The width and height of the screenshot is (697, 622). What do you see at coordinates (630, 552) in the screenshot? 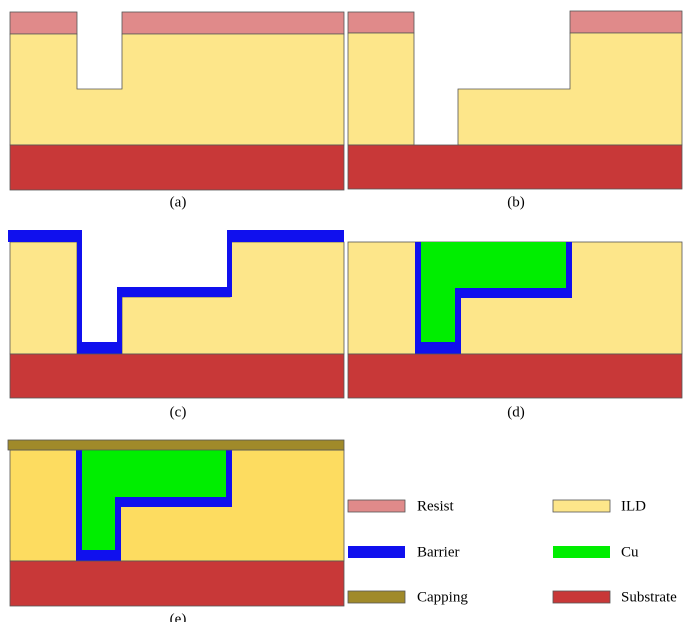
I see `legend-label: Cu` at bounding box center [630, 552].